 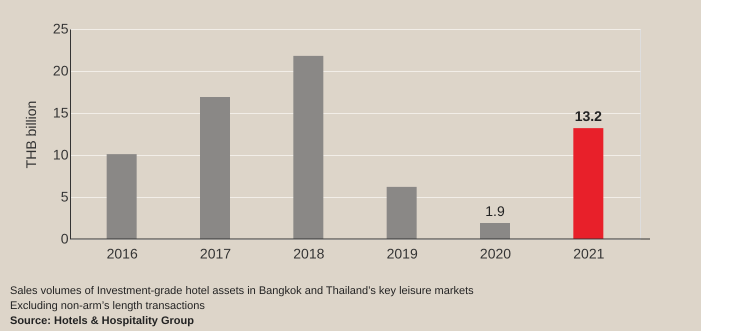 I want to click on x-tick-label: 2016, so click(x=122, y=254).